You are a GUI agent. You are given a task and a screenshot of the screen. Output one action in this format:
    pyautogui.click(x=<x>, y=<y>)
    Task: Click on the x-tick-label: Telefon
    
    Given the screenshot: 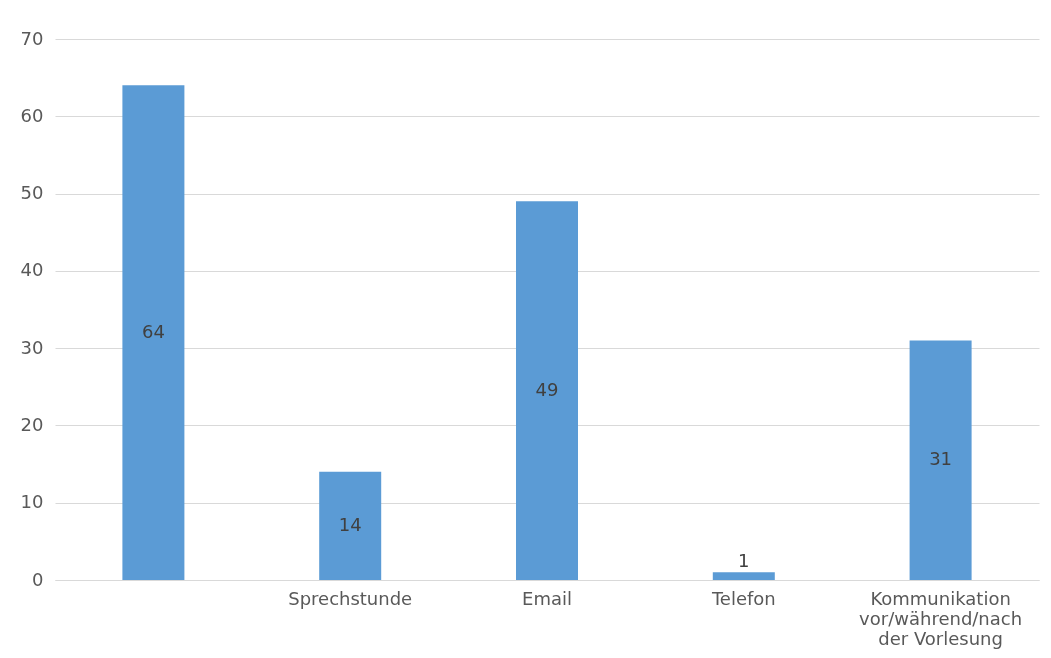 What is the action you would take?
    pyautogui.click(x=743, y=598)
    